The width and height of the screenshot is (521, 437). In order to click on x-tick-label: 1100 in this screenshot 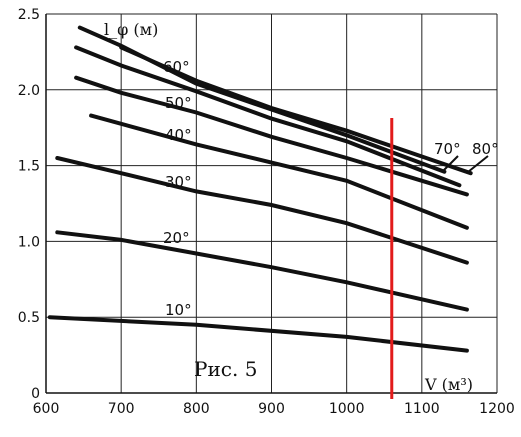, I will do `click(422, 409)`.